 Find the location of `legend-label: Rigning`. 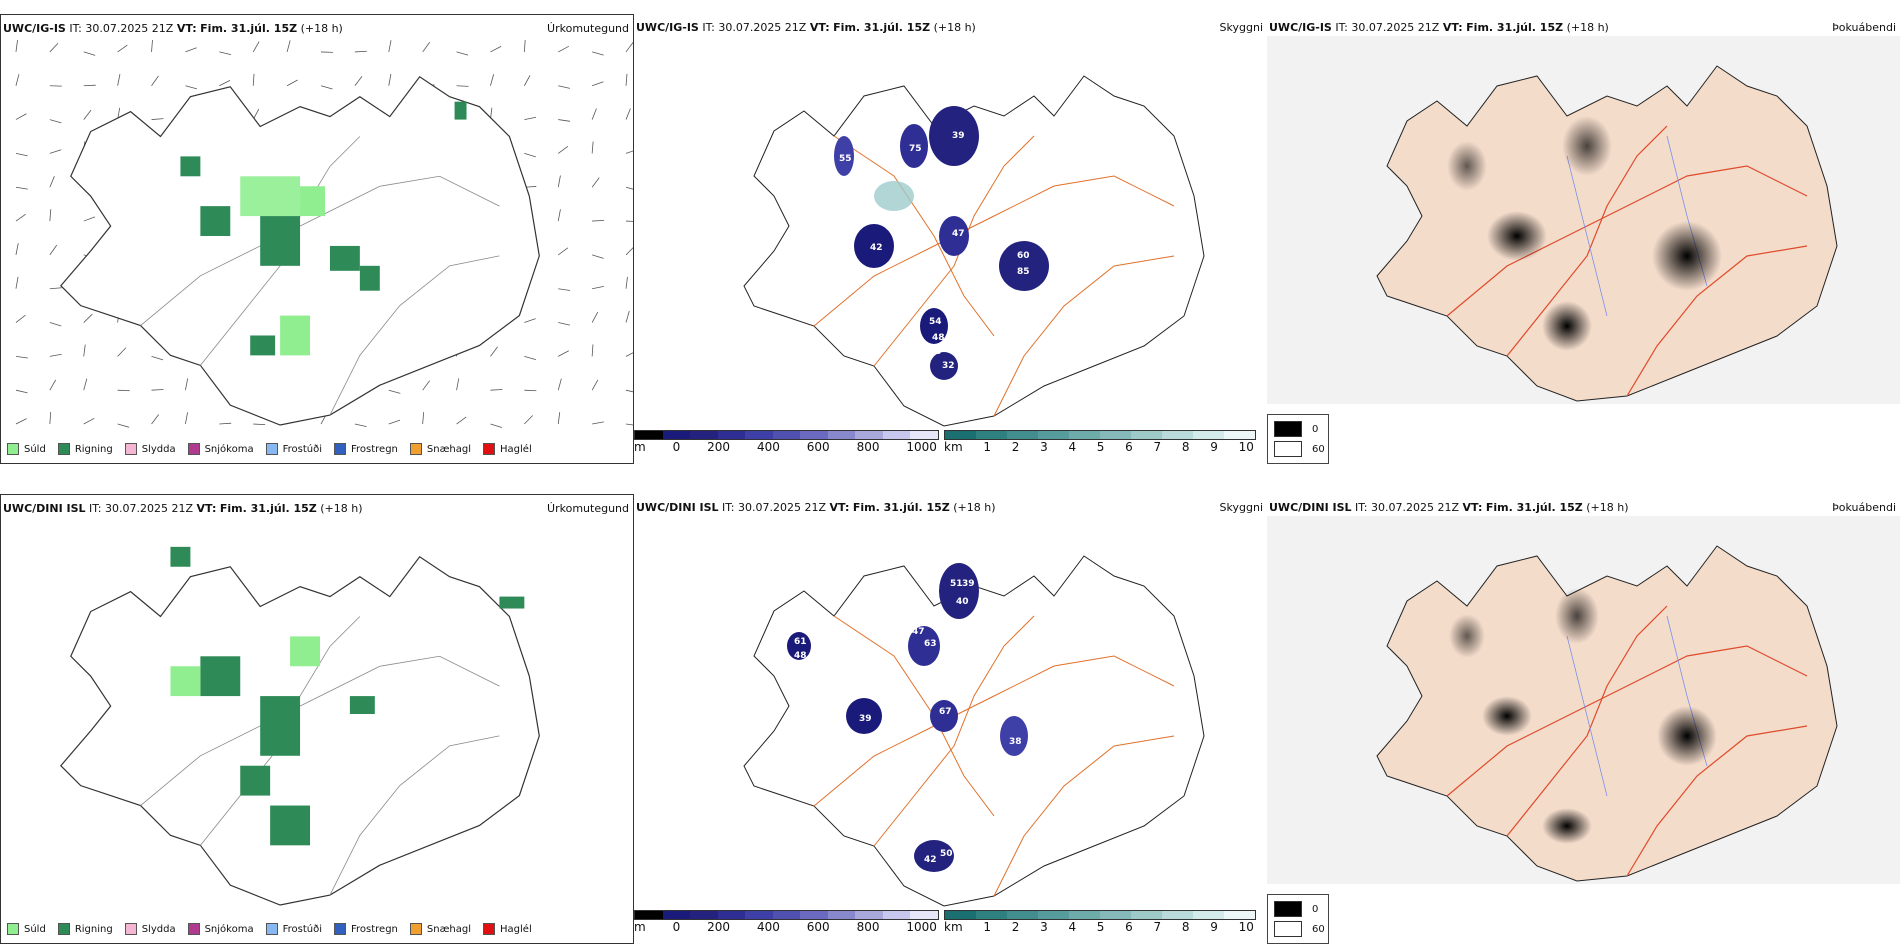

legend-label: Rigning is located at coordinates (93, 449).